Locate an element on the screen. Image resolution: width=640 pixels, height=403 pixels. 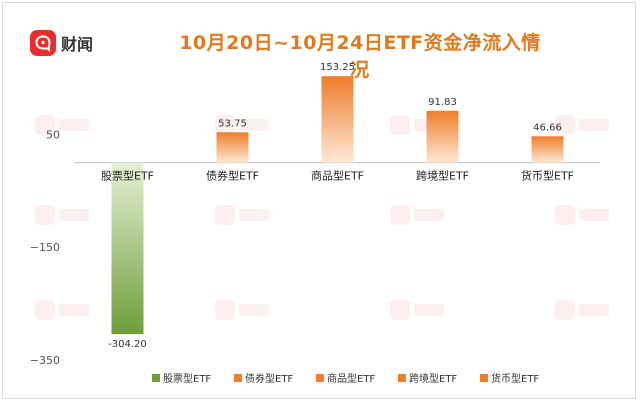
bar-value-label: 53.75 is located at coordinates (232, 123).